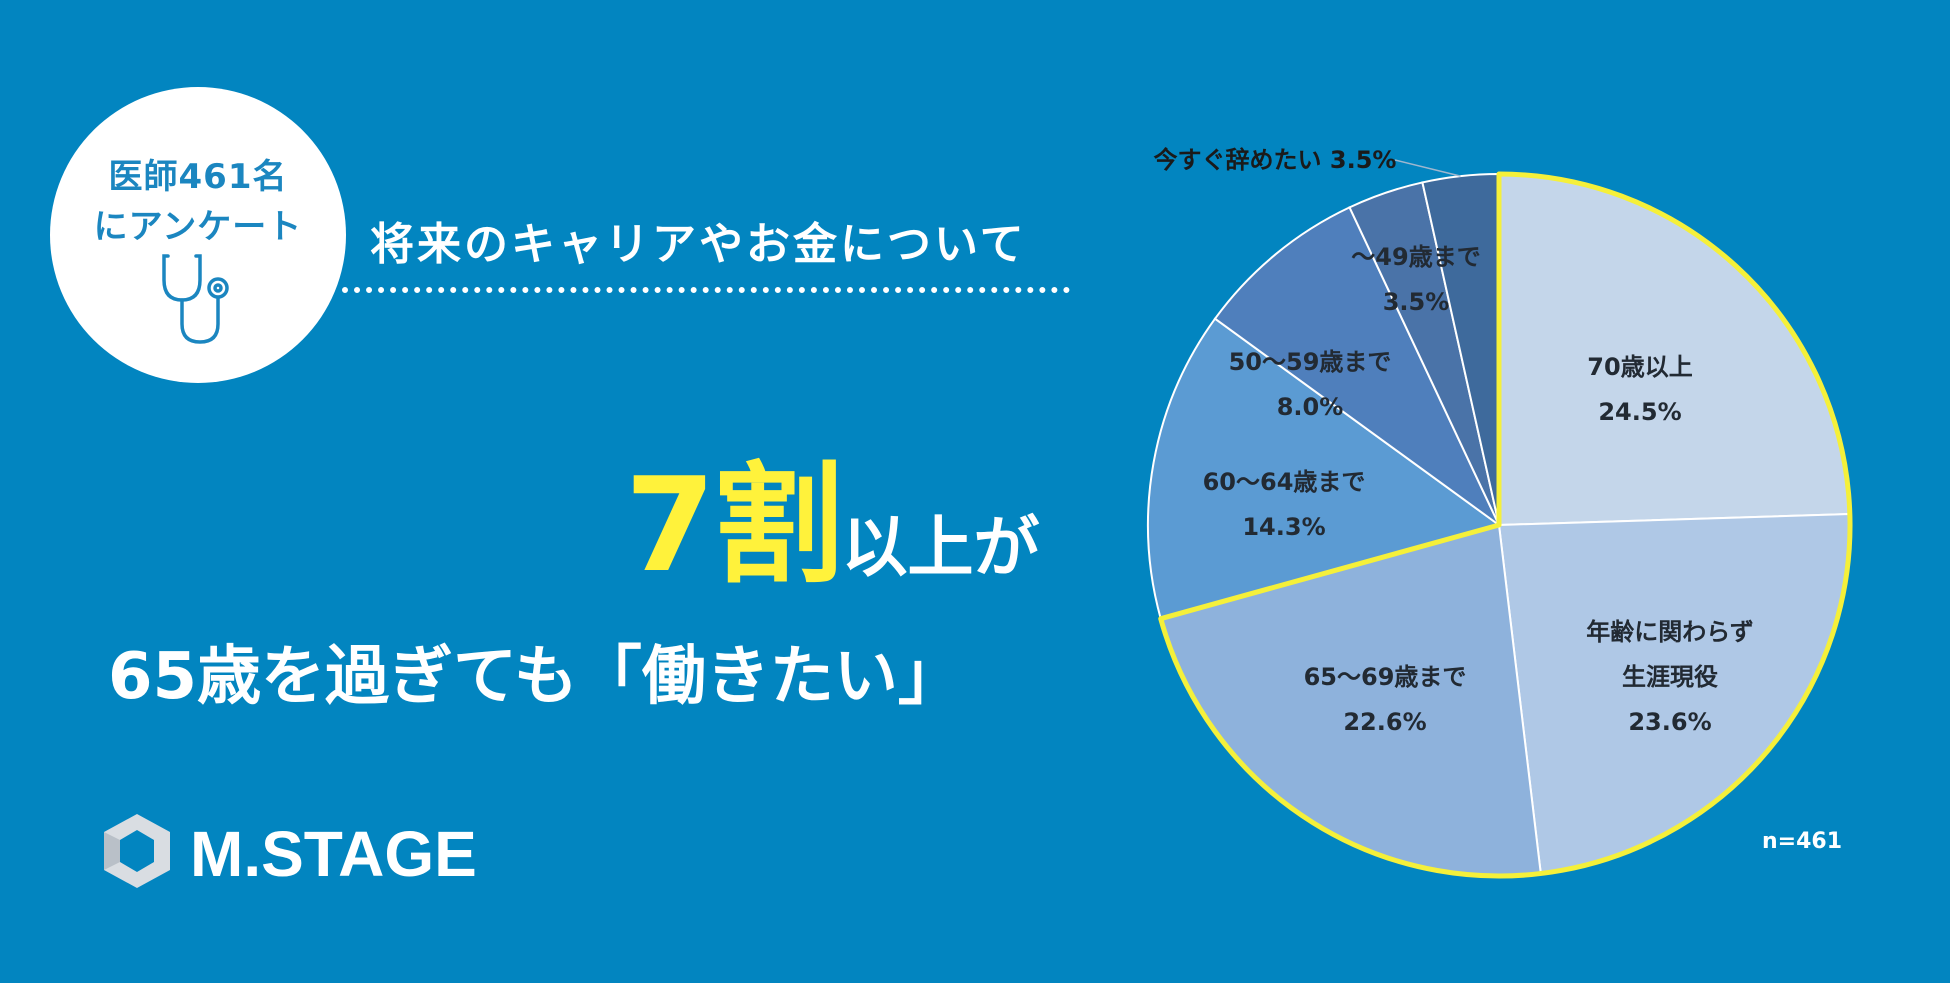 This screenshot has width=1950, height=983. Describe the element at coordinates (706, 290) in the screenshot. I see `dotted-divider` at that location.